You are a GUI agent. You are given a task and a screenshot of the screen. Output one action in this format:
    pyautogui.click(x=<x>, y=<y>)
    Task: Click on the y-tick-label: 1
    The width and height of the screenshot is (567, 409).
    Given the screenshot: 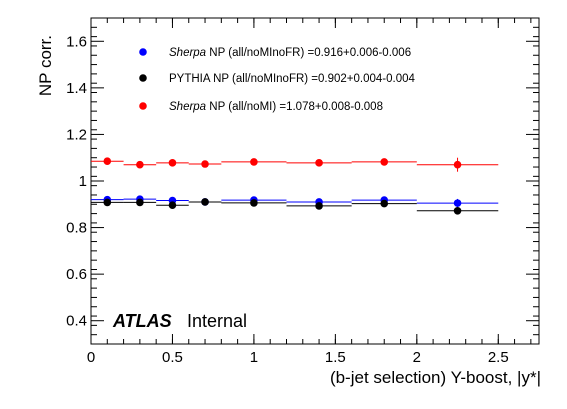 What is the action you would take?
    pyautogui.click(x=83, y=181)
    